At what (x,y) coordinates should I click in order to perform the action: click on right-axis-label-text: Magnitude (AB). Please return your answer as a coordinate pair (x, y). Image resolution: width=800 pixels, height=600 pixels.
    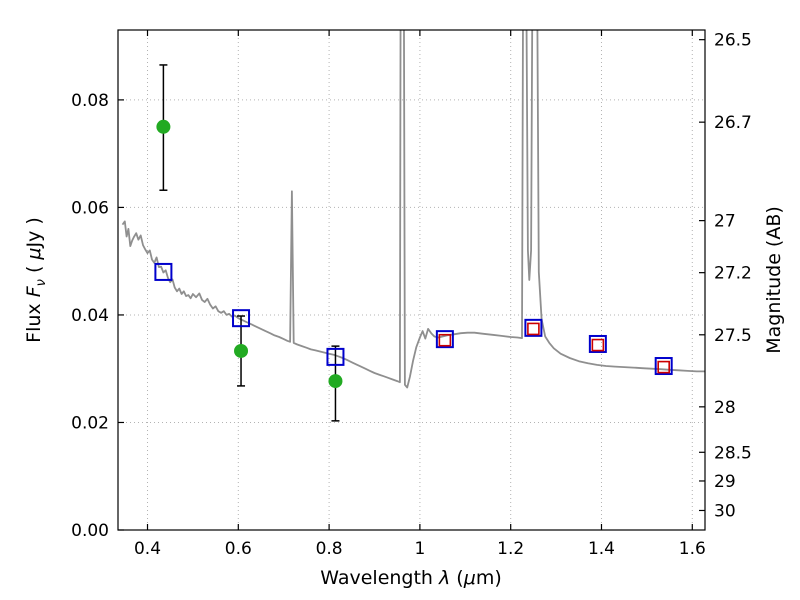
    Looking at the image, I should click on (774, 280).